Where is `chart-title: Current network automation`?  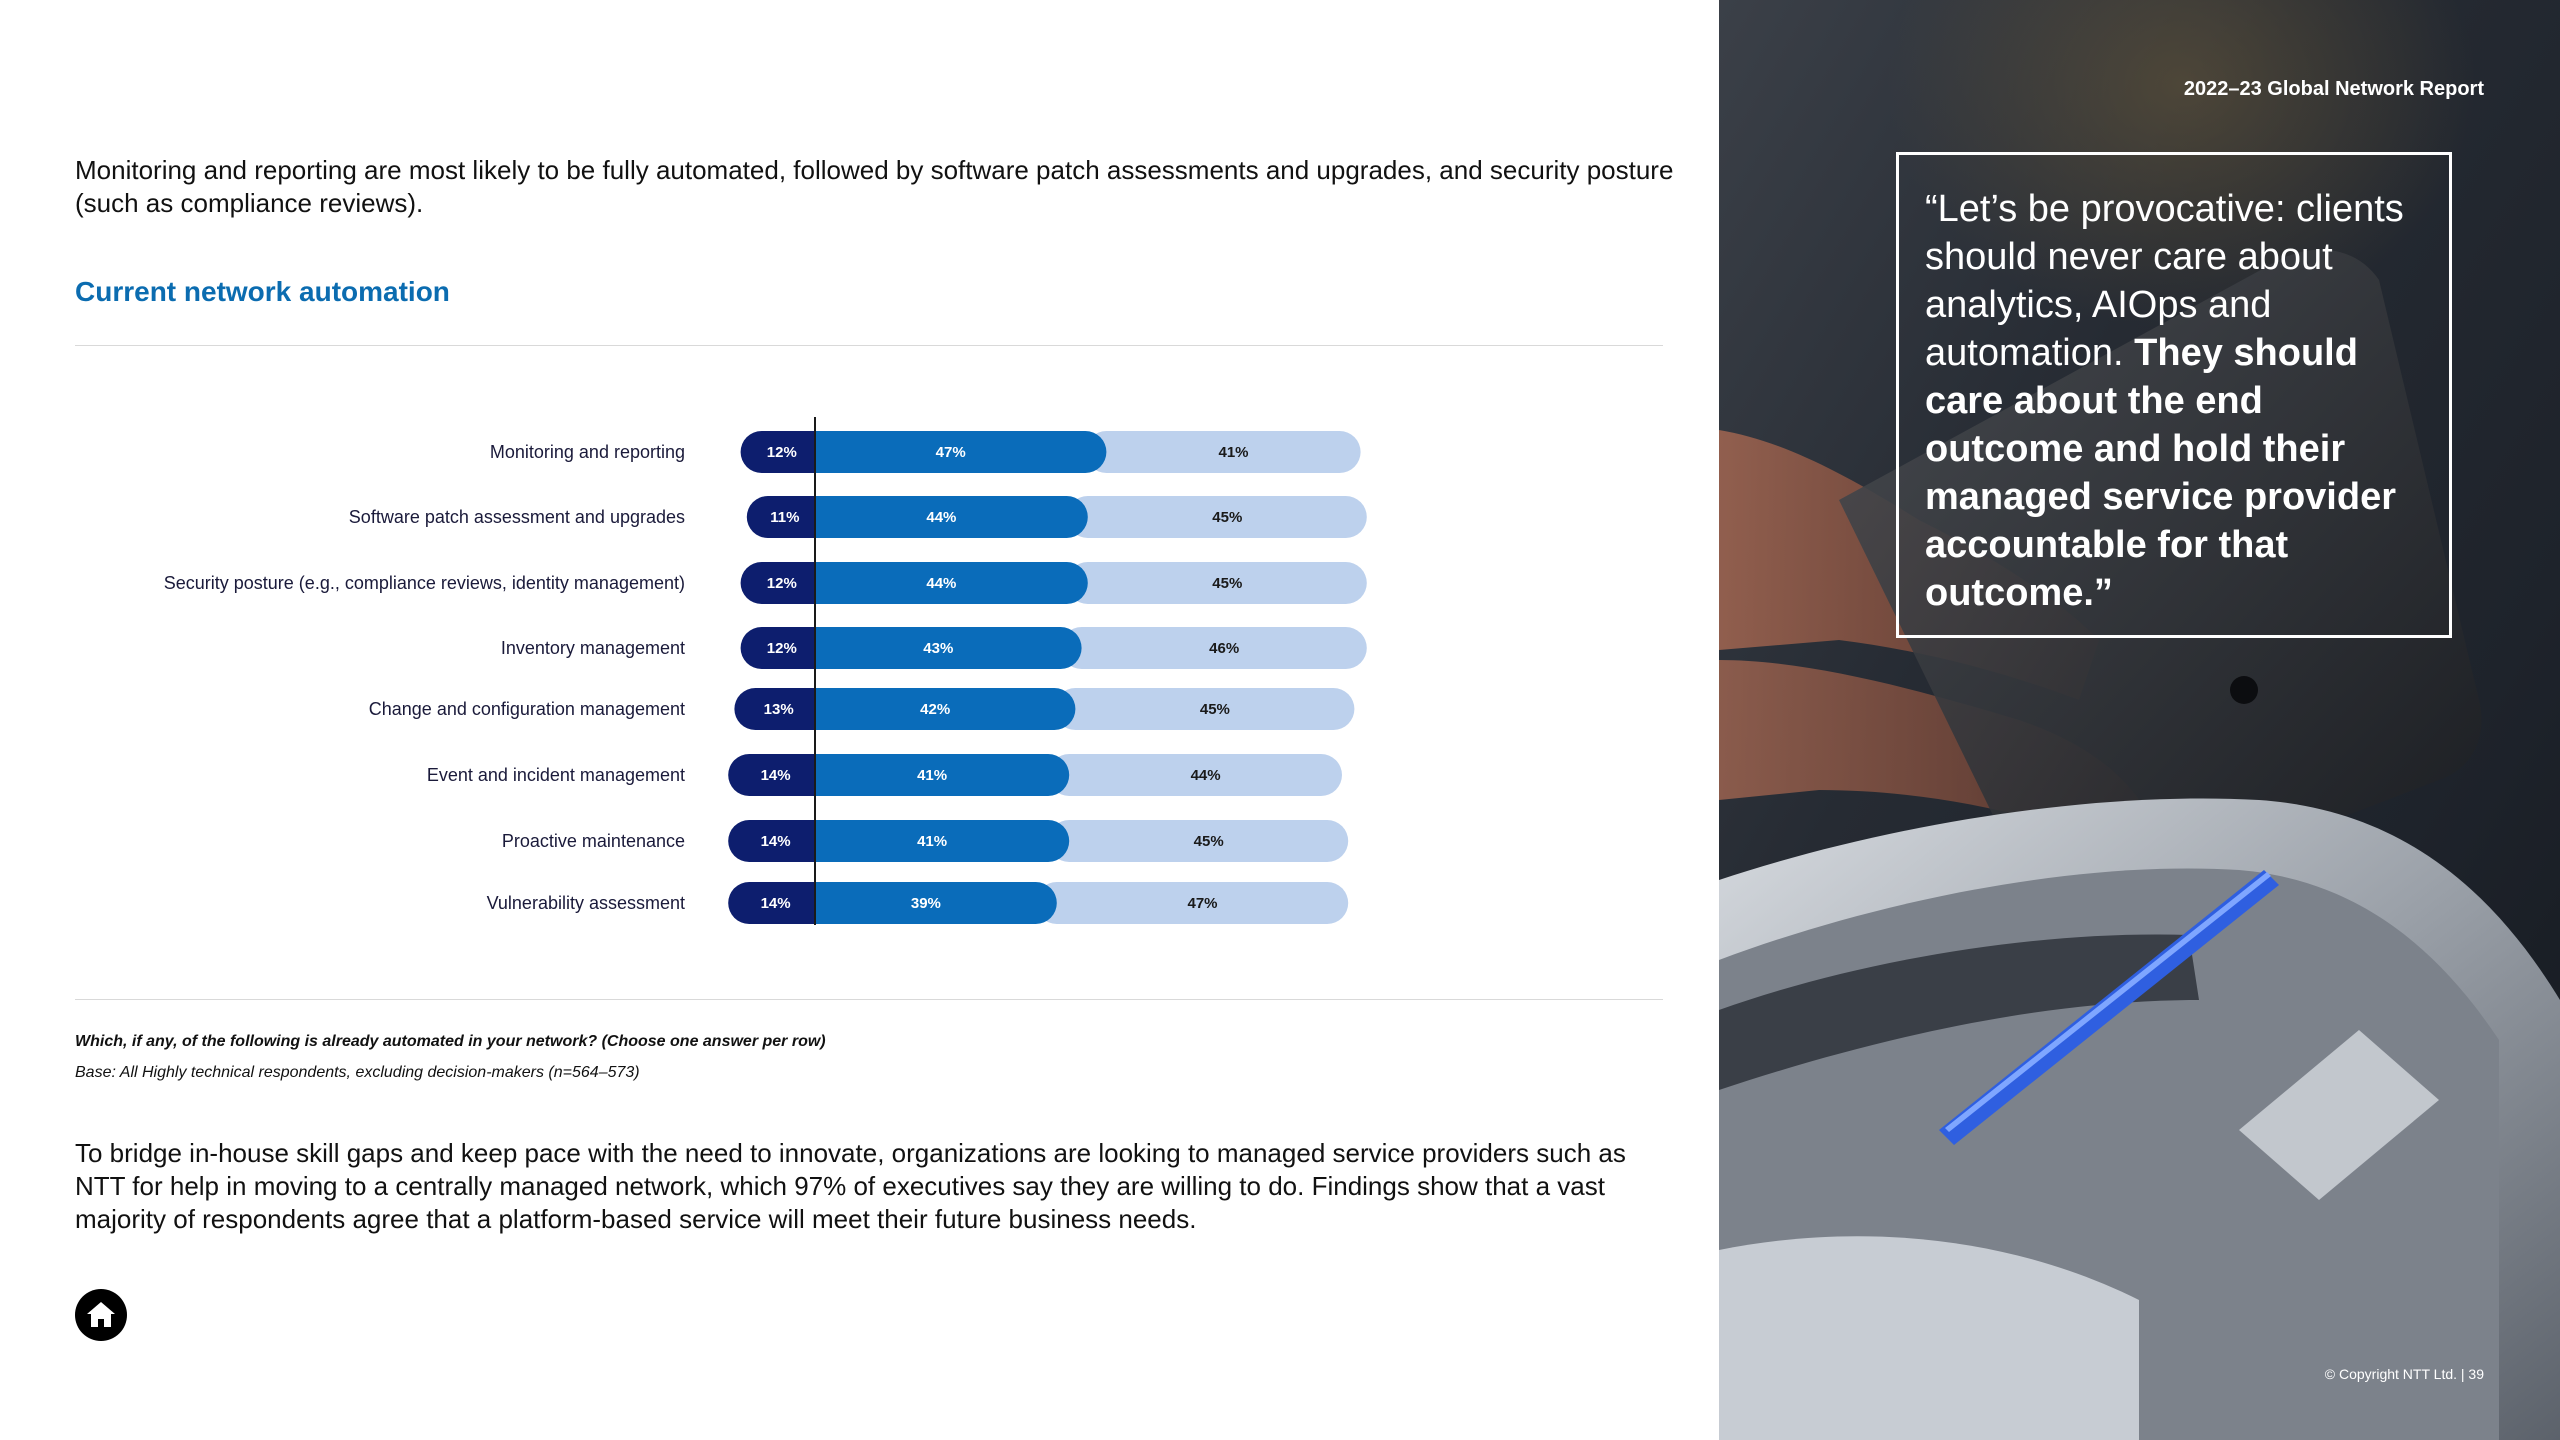 chart-title: Current network automation is located at coordinates (262, 291).